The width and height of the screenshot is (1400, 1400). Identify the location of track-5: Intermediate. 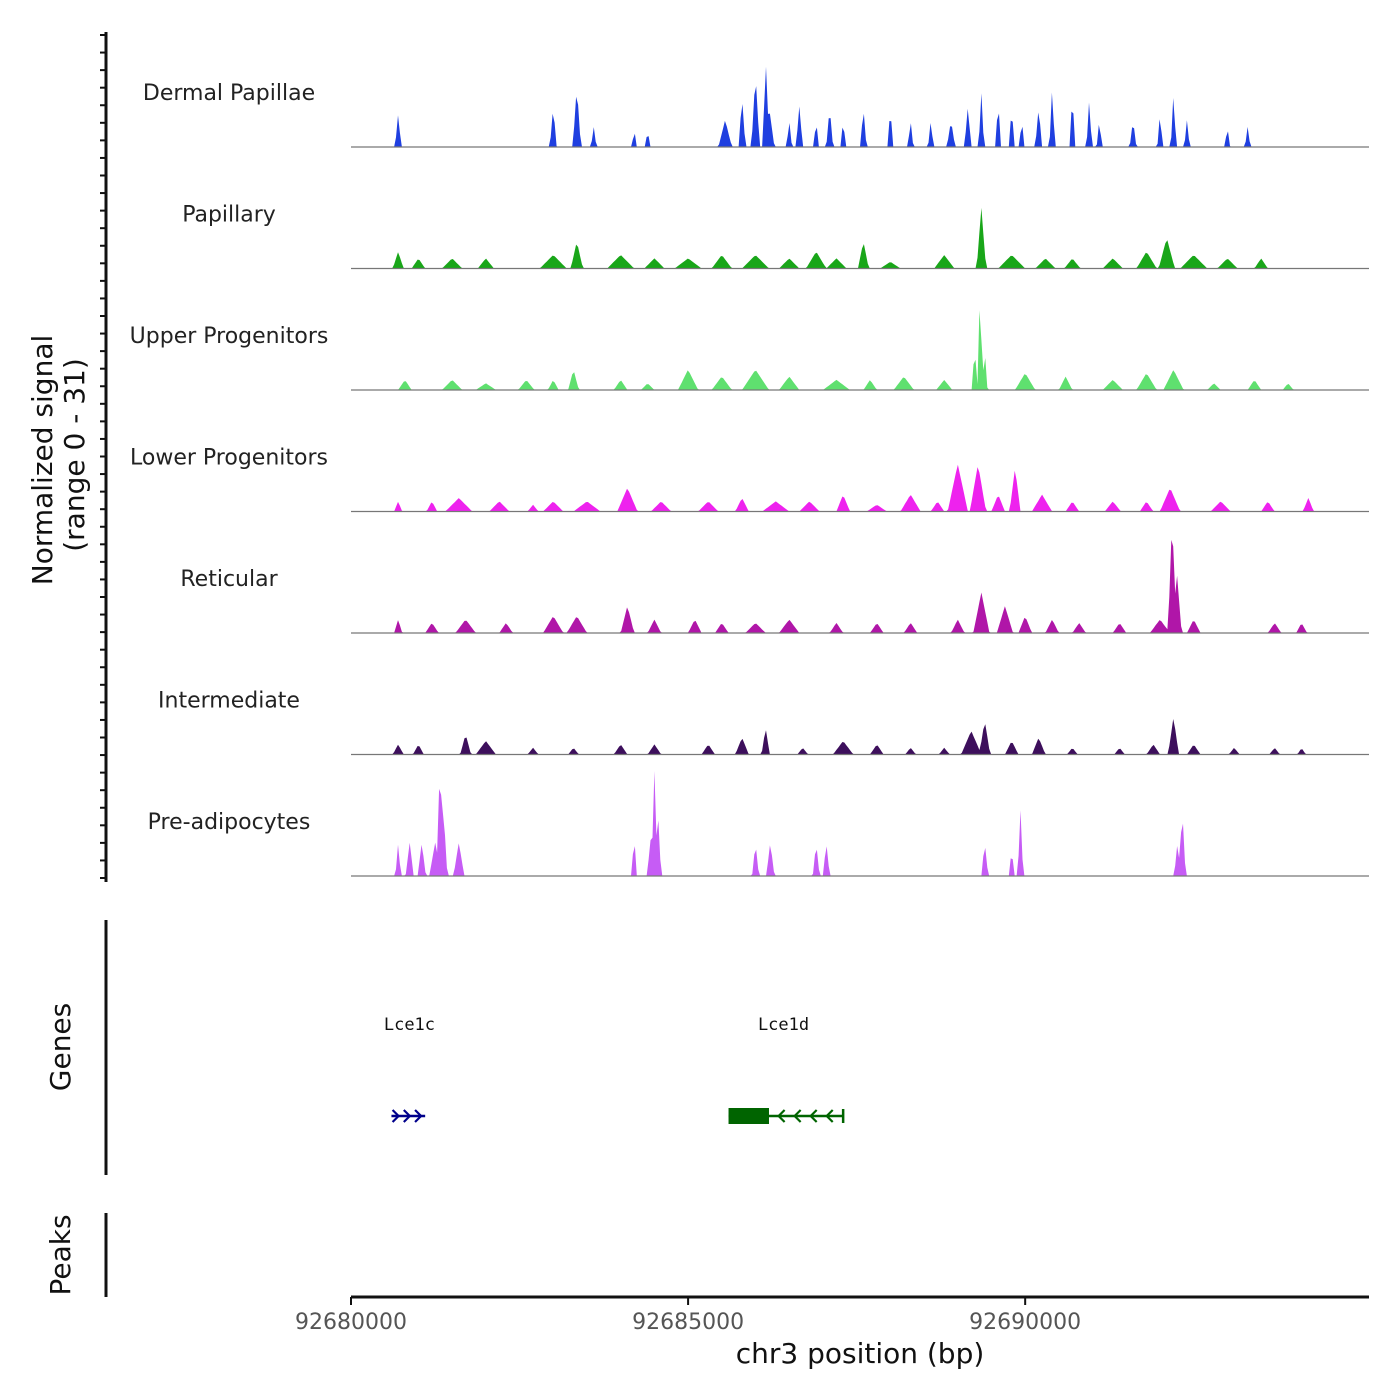
(763, 722).